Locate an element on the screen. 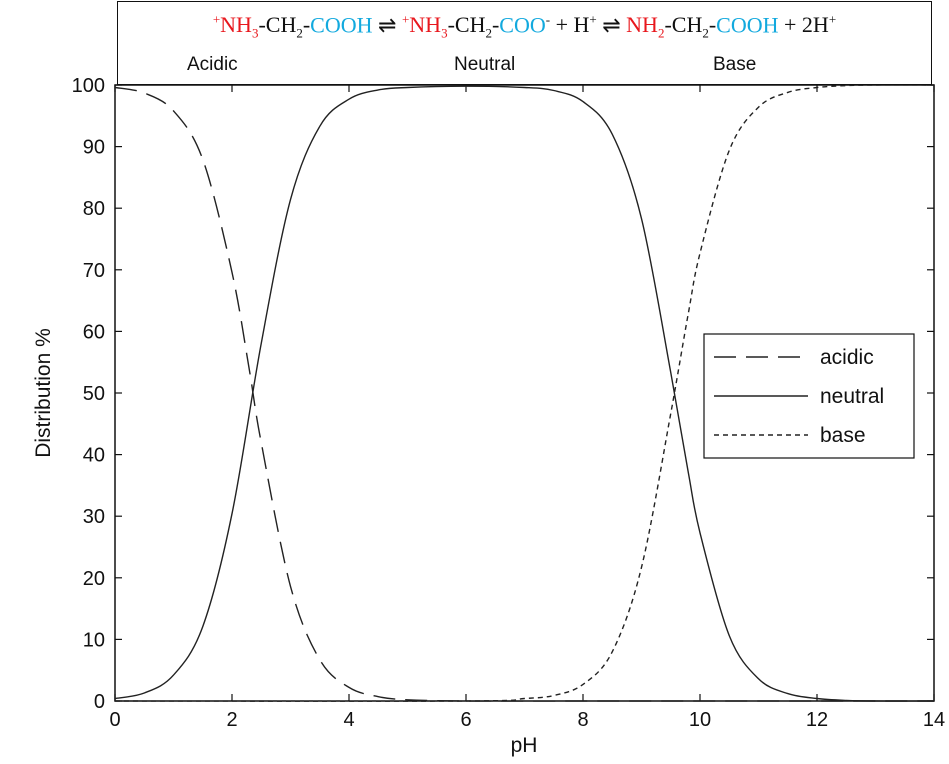 The width and height of the screenshot is (949, 764). x-tick-label: 8 is located at coordinates (582, 720).